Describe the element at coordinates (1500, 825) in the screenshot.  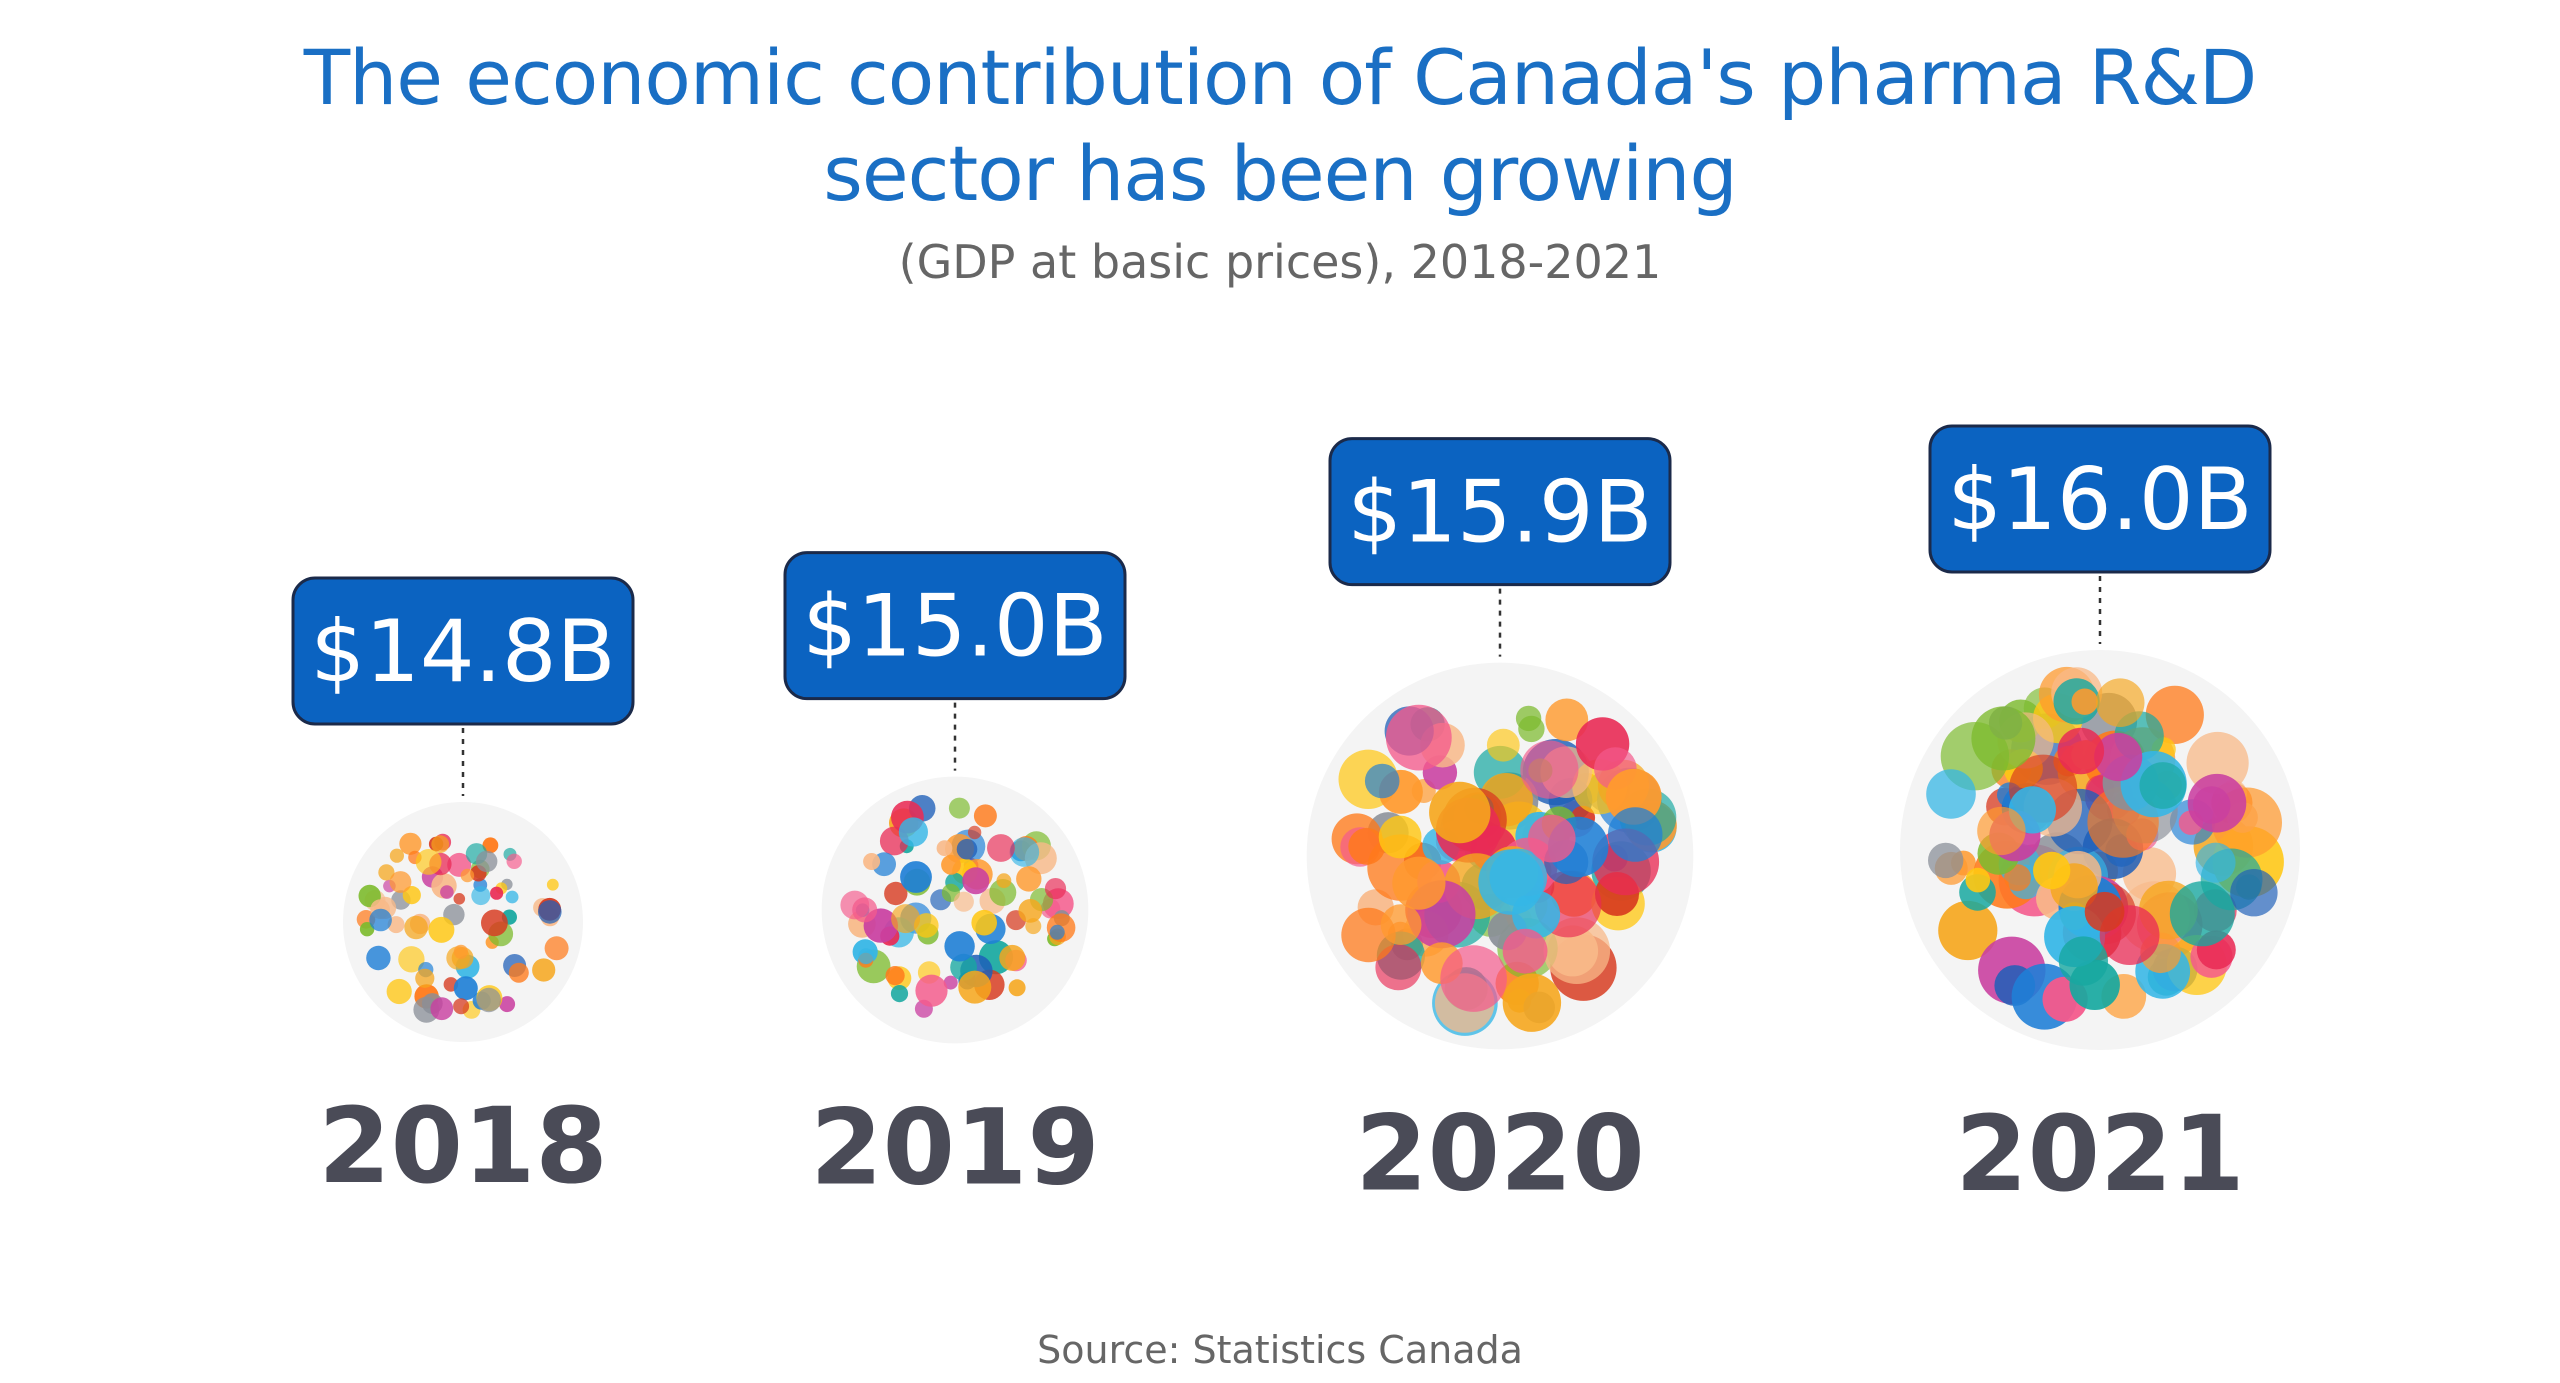
I see `year-group-2020: $15.9B 2020` at that location.